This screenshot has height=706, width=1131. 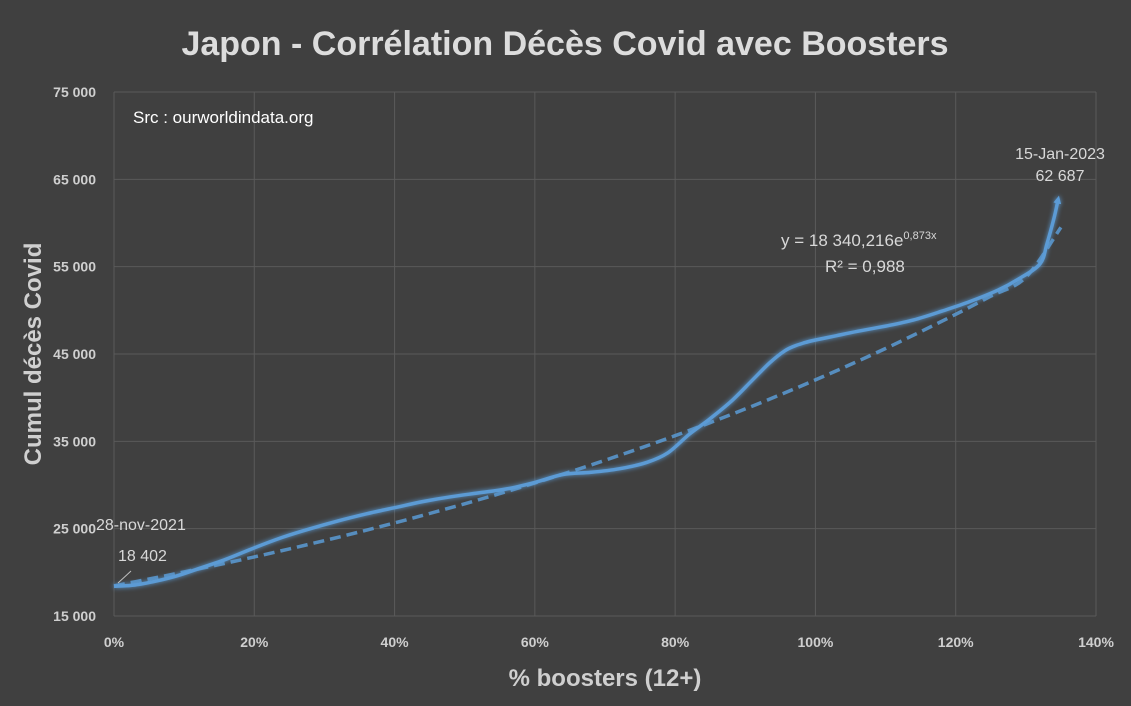 I want to click on x-tick-label: 140%, so click(x=1096, y=642).